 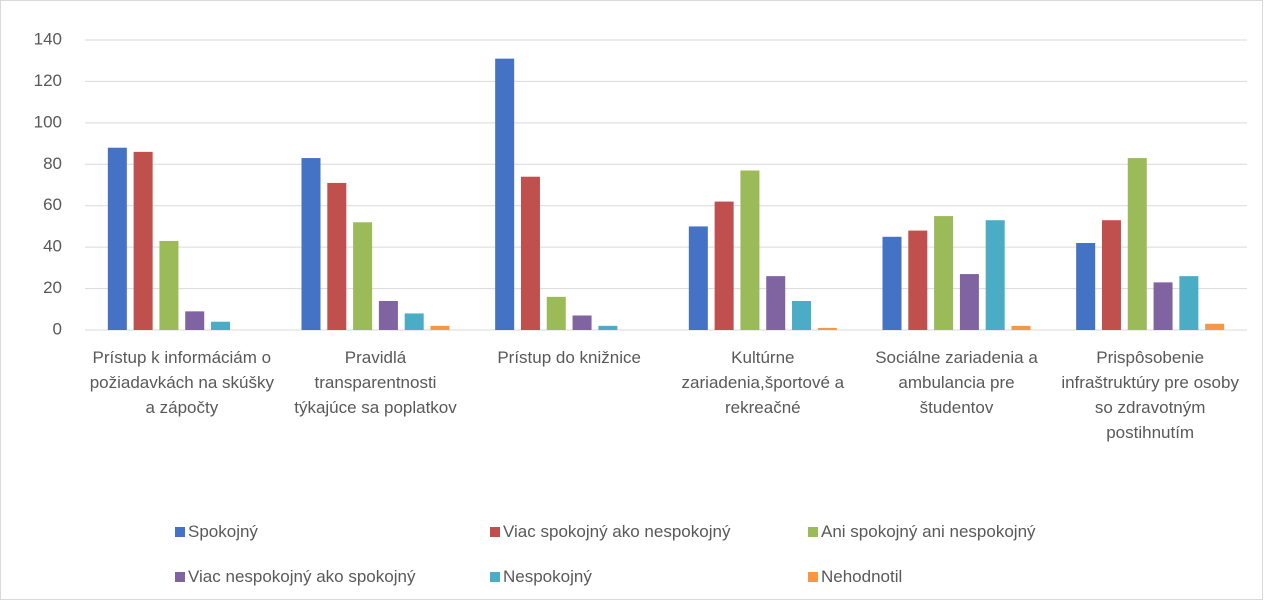 I want to click on legend-label: Spokojný, so click(x=223, y=531).